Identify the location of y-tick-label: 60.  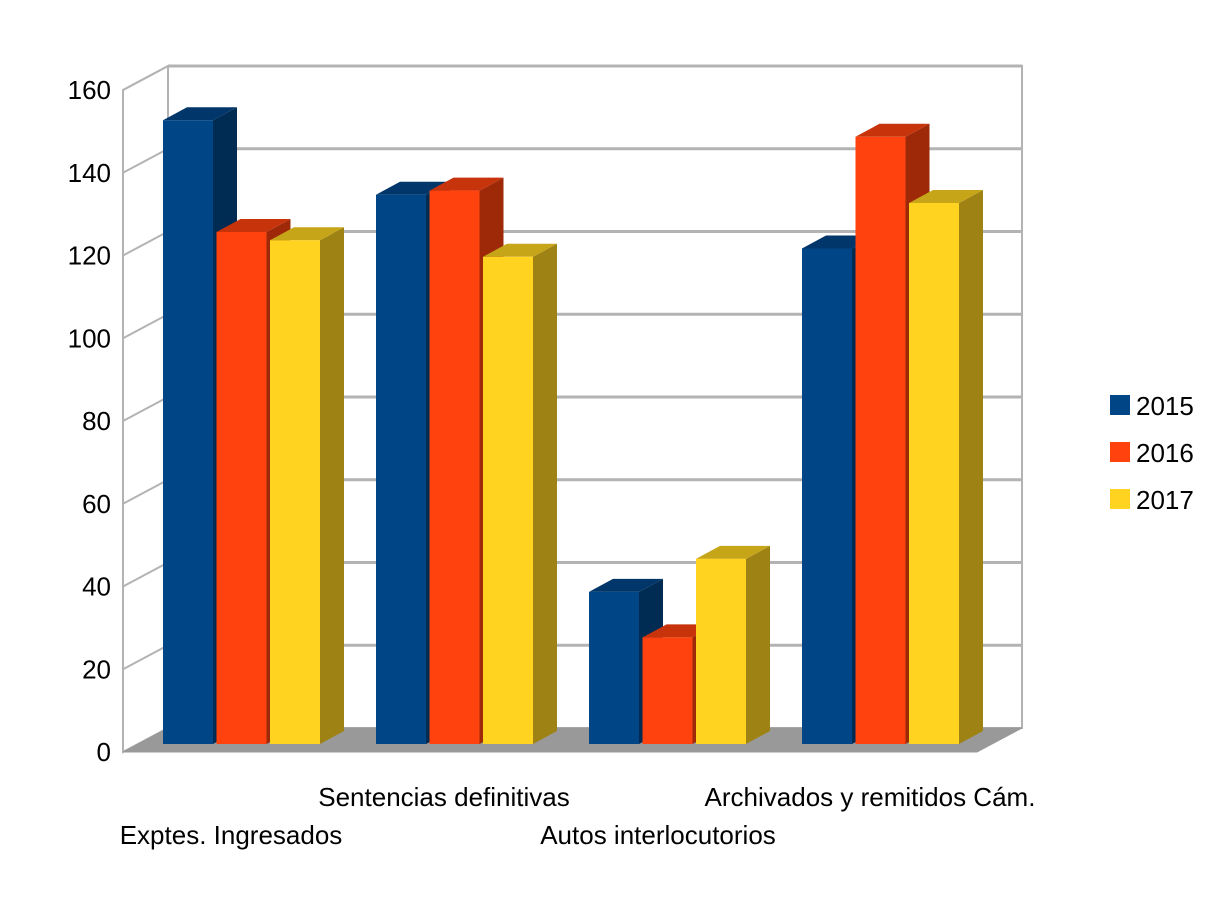
(96, 504).